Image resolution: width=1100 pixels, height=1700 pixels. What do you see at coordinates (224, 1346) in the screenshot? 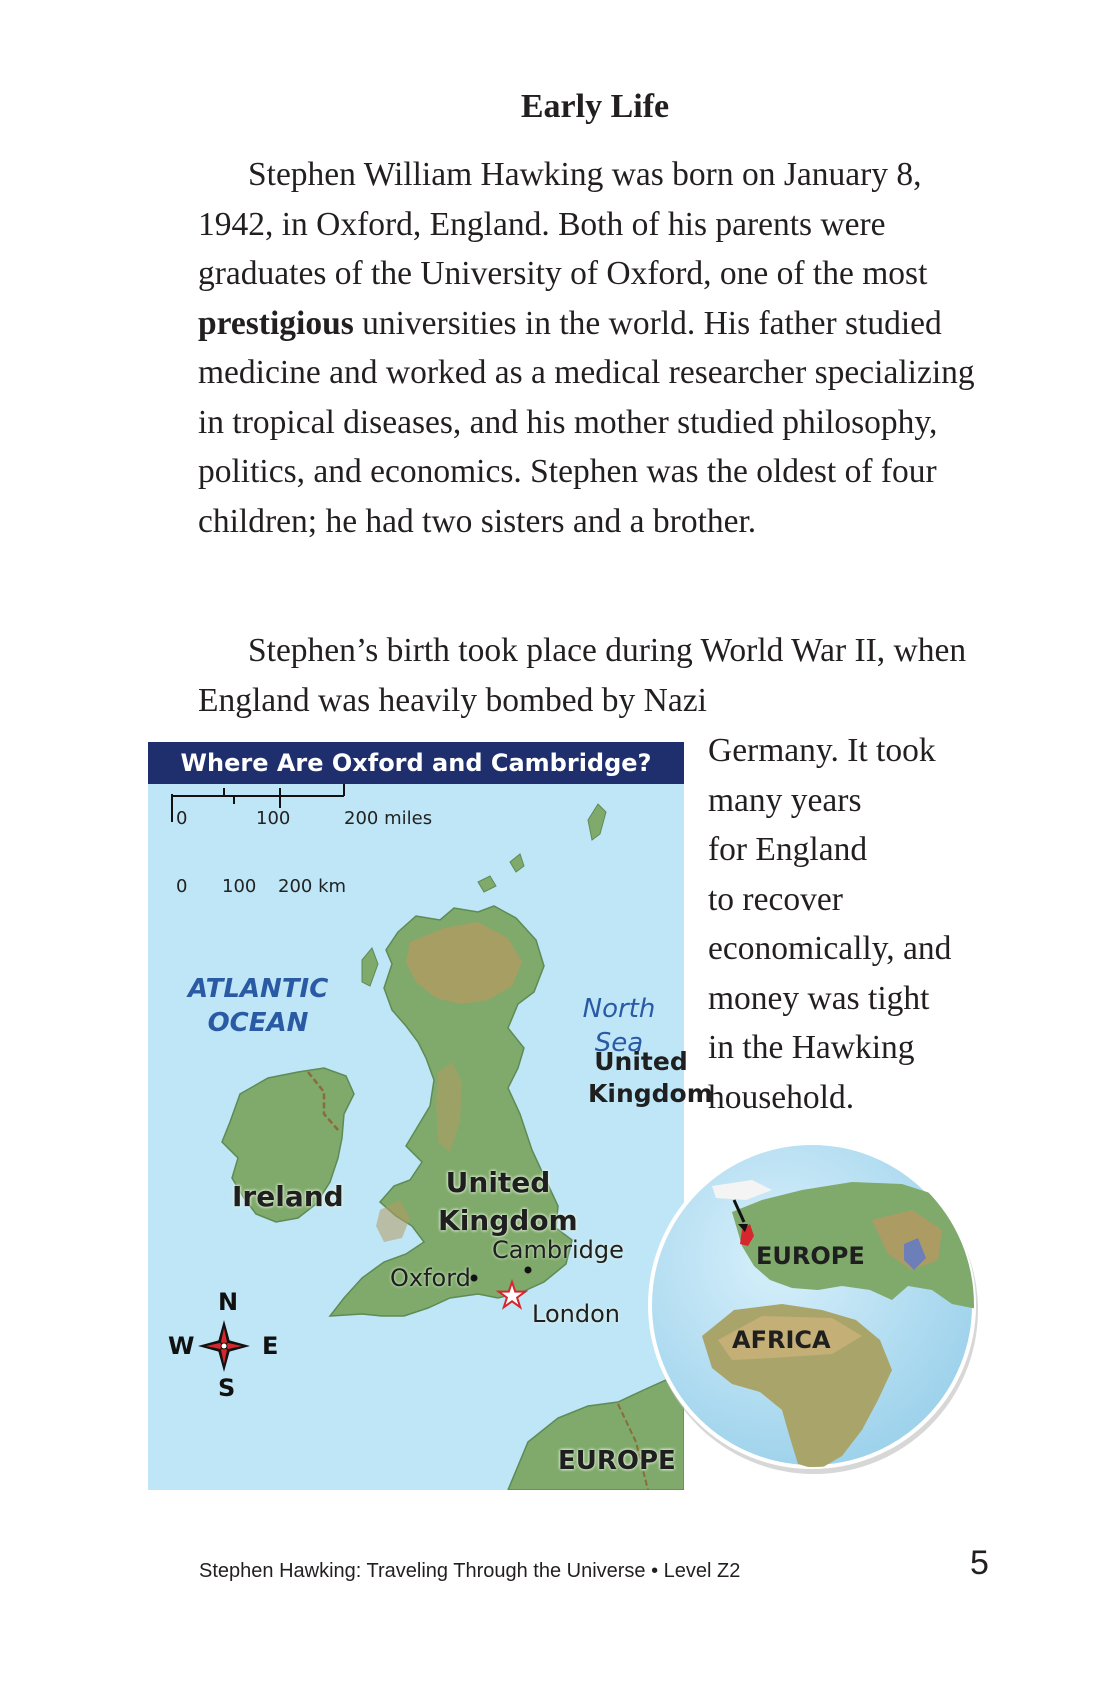
I see `compass-rose-icon` at bounding box center [224, 1346].